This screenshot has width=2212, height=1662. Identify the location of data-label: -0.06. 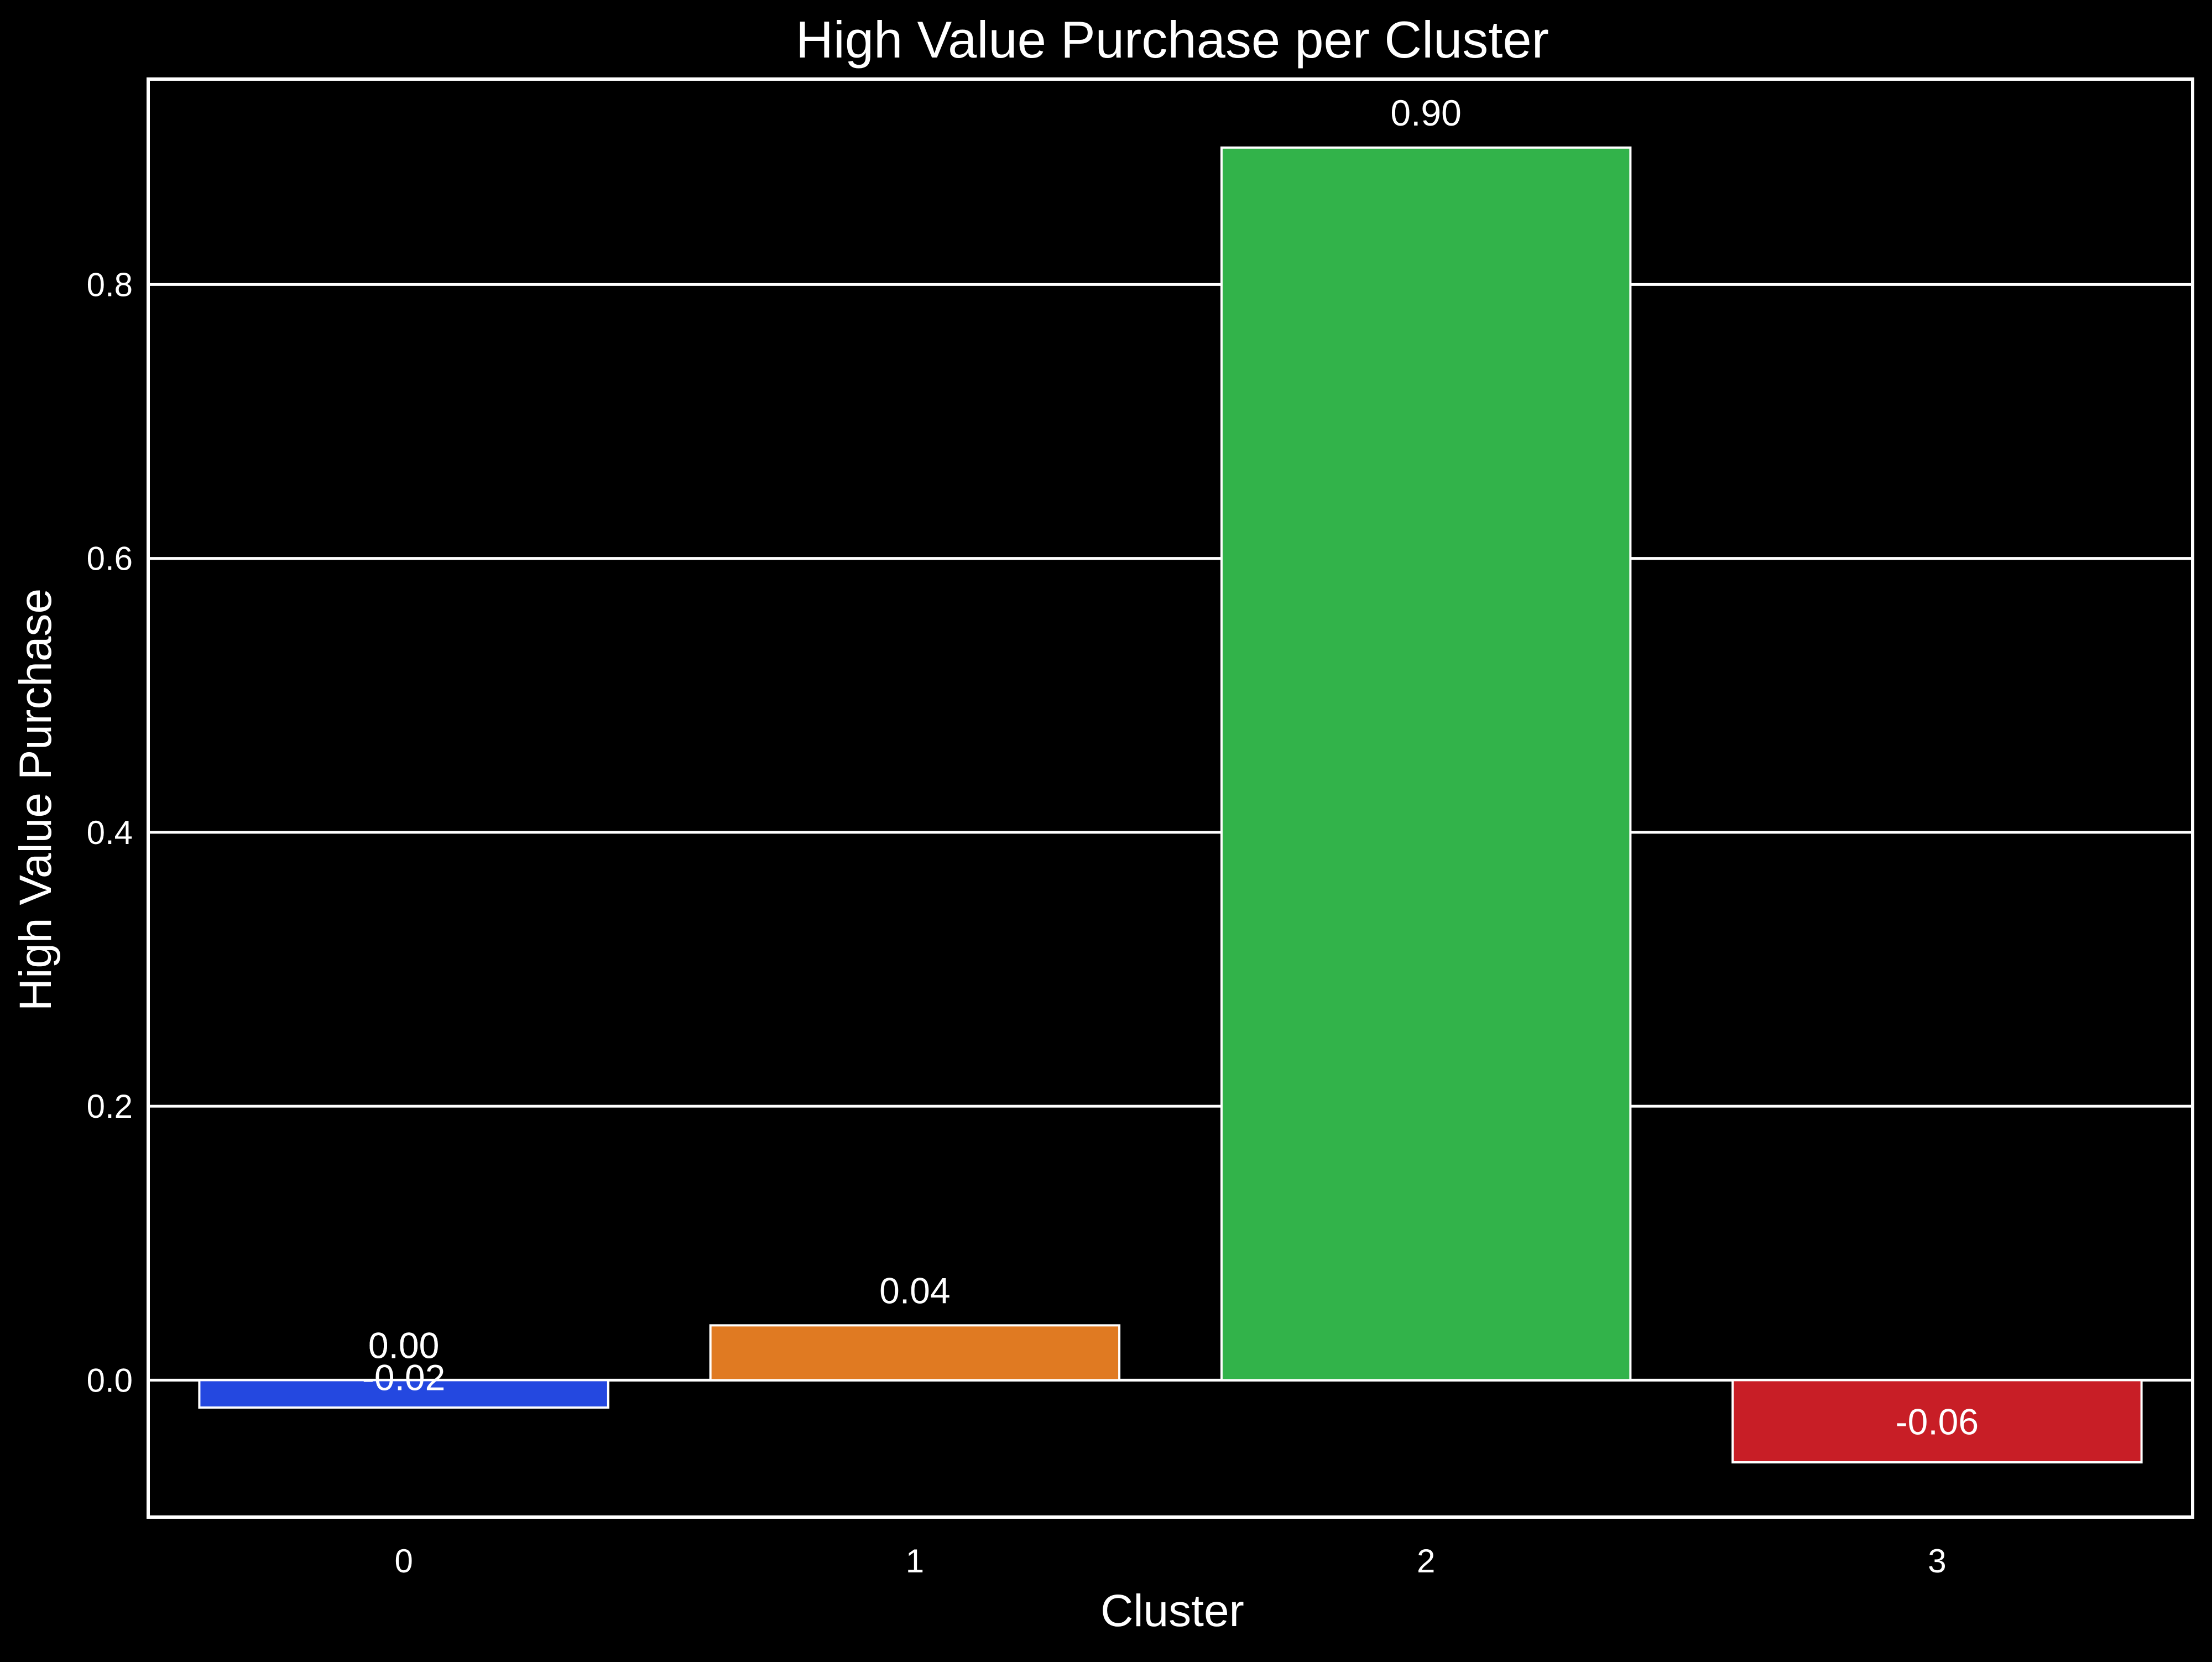
(1938, 1422).